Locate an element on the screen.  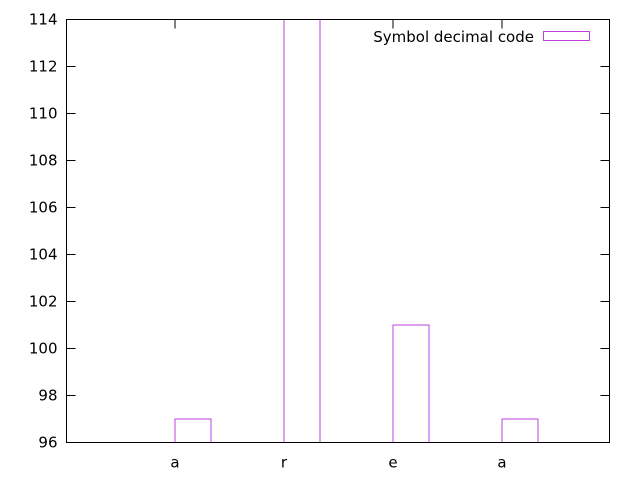
y-tick-label: 100 is located at coordinates (43, 349).